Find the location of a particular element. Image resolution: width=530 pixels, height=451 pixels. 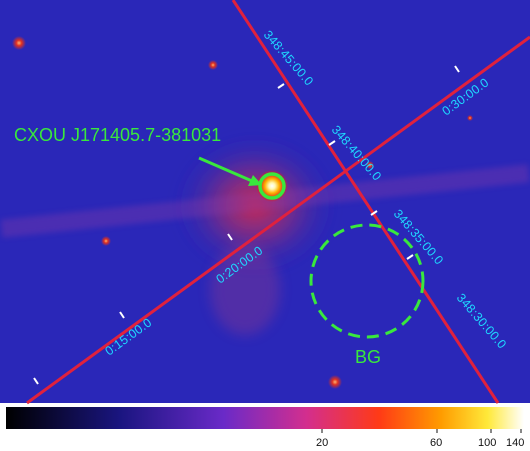

colorbar-tick-label: 100 is located at coordinates (487, 443).